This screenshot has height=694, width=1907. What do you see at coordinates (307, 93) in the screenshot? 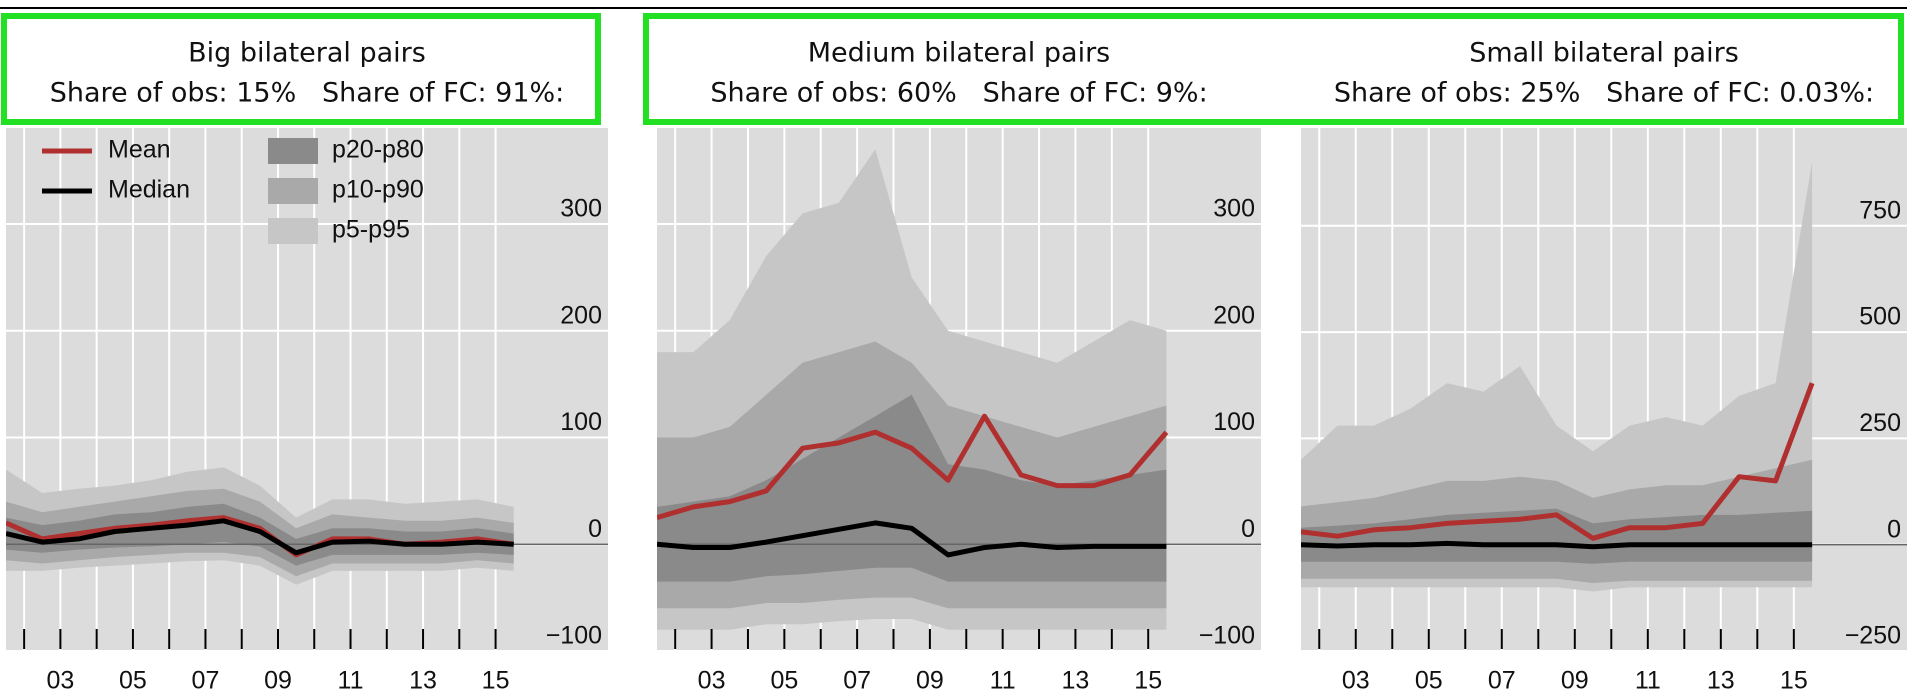
I see `panel-subtitle: Share of obs: 15% Share of FC: 91%:` at bounding box center [307, 93].